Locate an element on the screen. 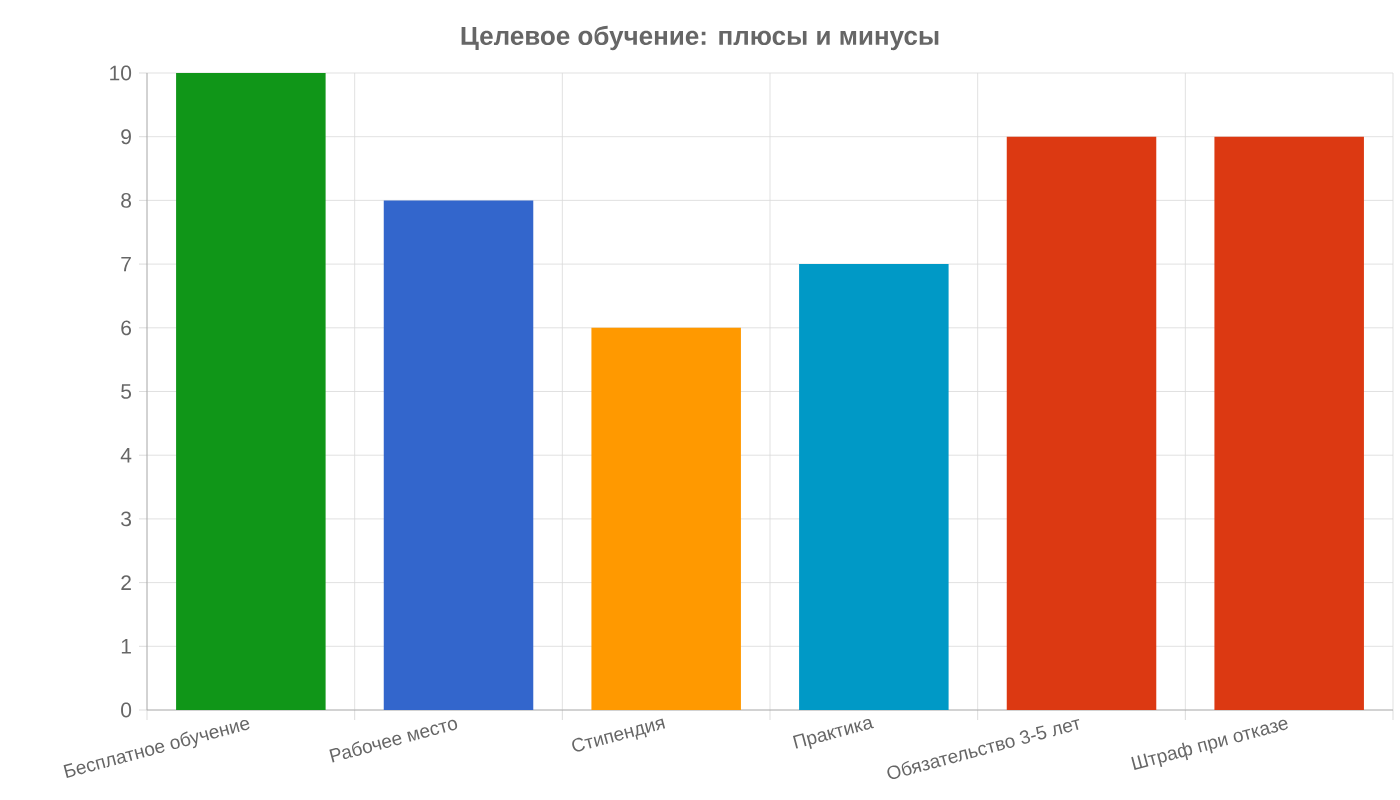  chart-title: Целевое обучение: плюсы и минусы is located at coordinates (700, 38).